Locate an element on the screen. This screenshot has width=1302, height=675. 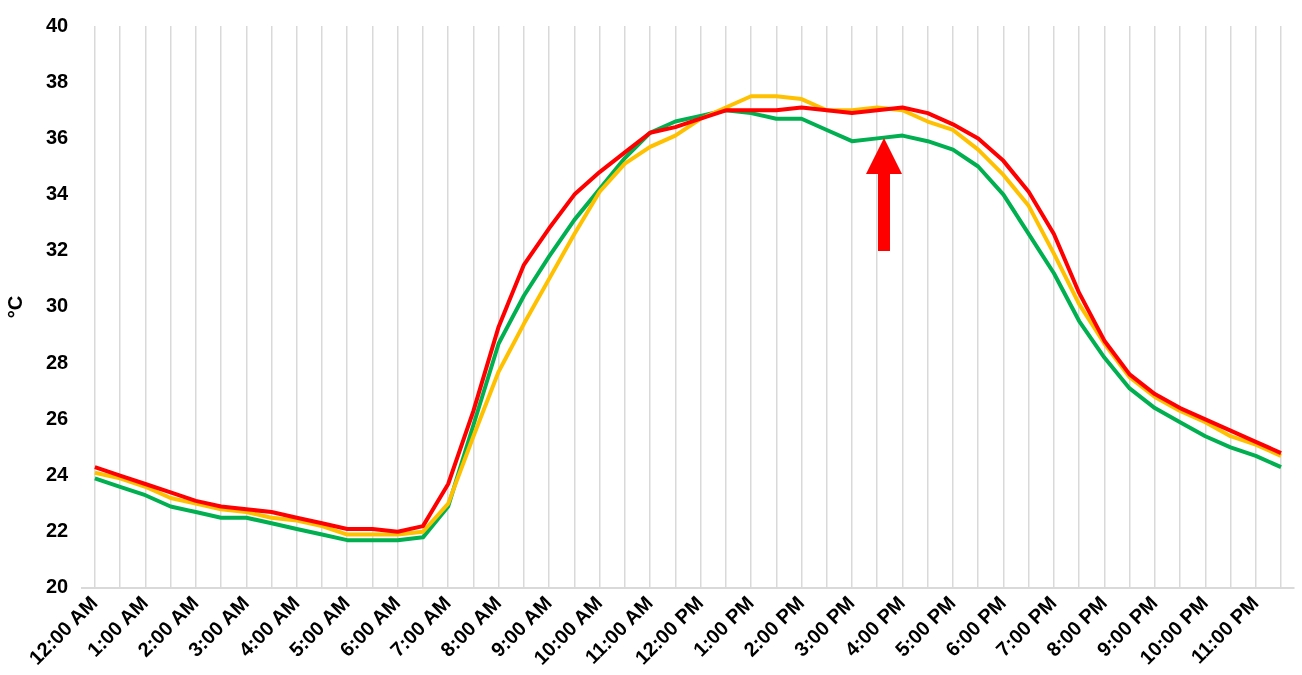
y-tick-label: 34 is located at coordinates (58, 193).